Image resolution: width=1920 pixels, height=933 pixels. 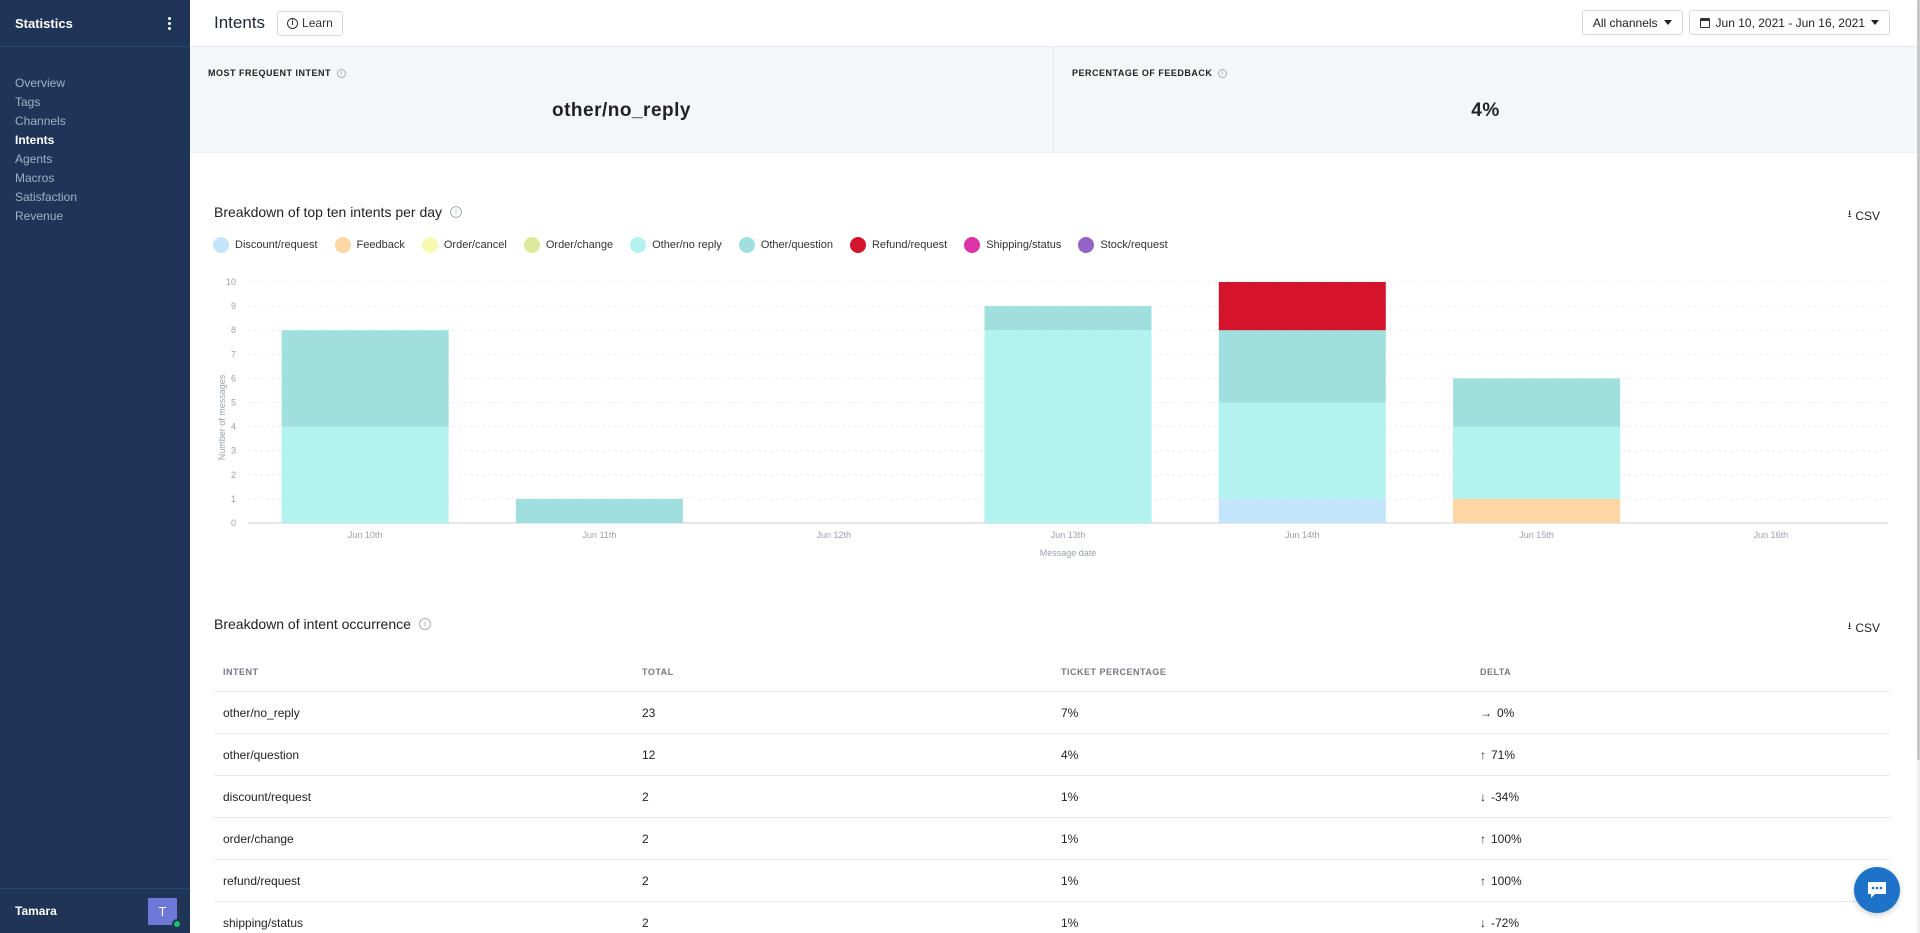 What do you see at coordinates (1704, 22) in the screenshot?
I see `calendar-icon` at bounding box center [1704, 22].